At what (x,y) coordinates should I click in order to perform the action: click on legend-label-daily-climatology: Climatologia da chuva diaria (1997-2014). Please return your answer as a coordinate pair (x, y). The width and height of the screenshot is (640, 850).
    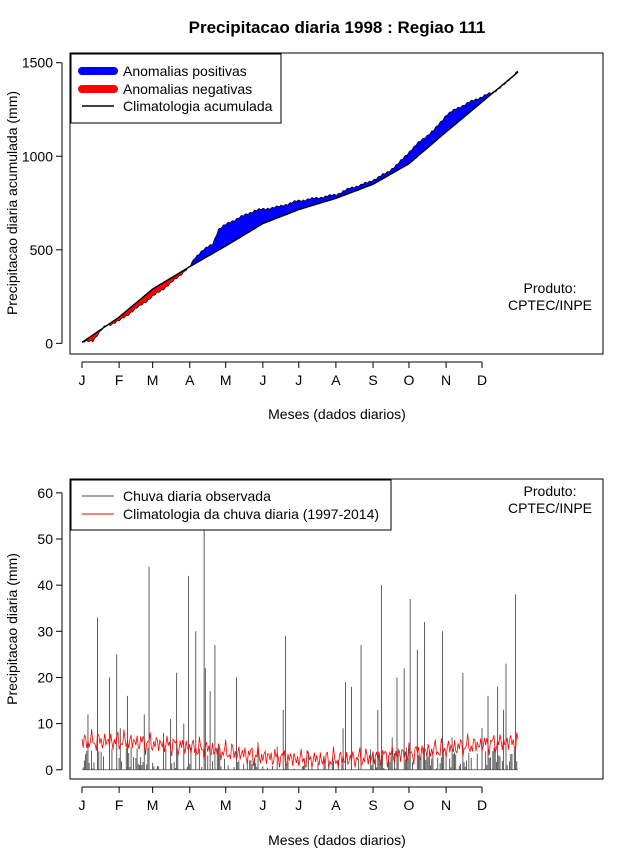
    Looking at the image, I should click on (251, 514).